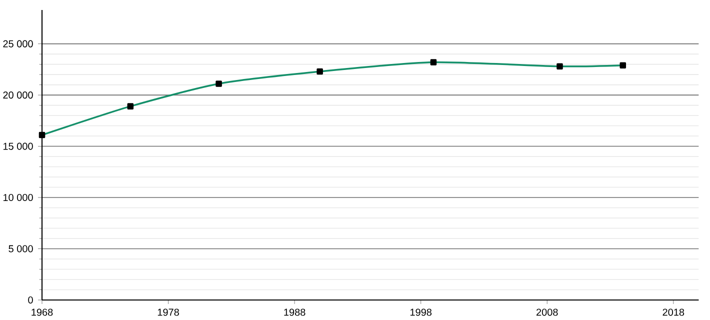 Image resolution: width=710 pixels, height=320 pixels. What do you see at coordinates (18, 95) in the screenshot?
I see `y-tick-label: 20 000` at bounding box center [18, 95].